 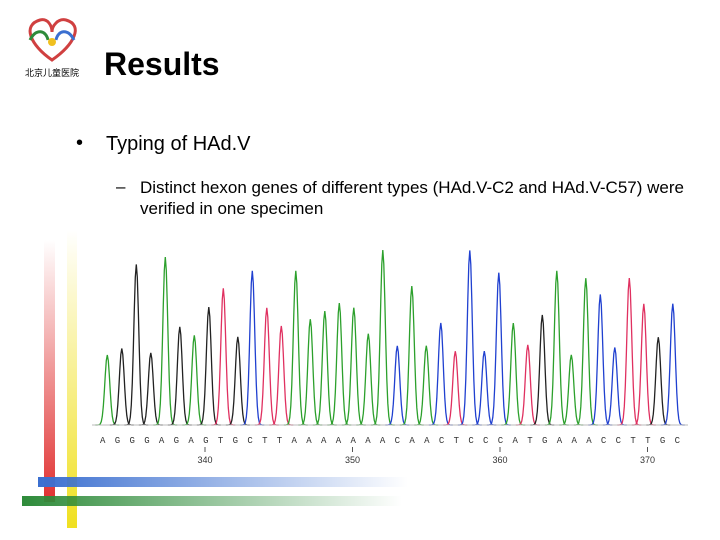 I want to click on blue-bar, so click(x=223, y=482).